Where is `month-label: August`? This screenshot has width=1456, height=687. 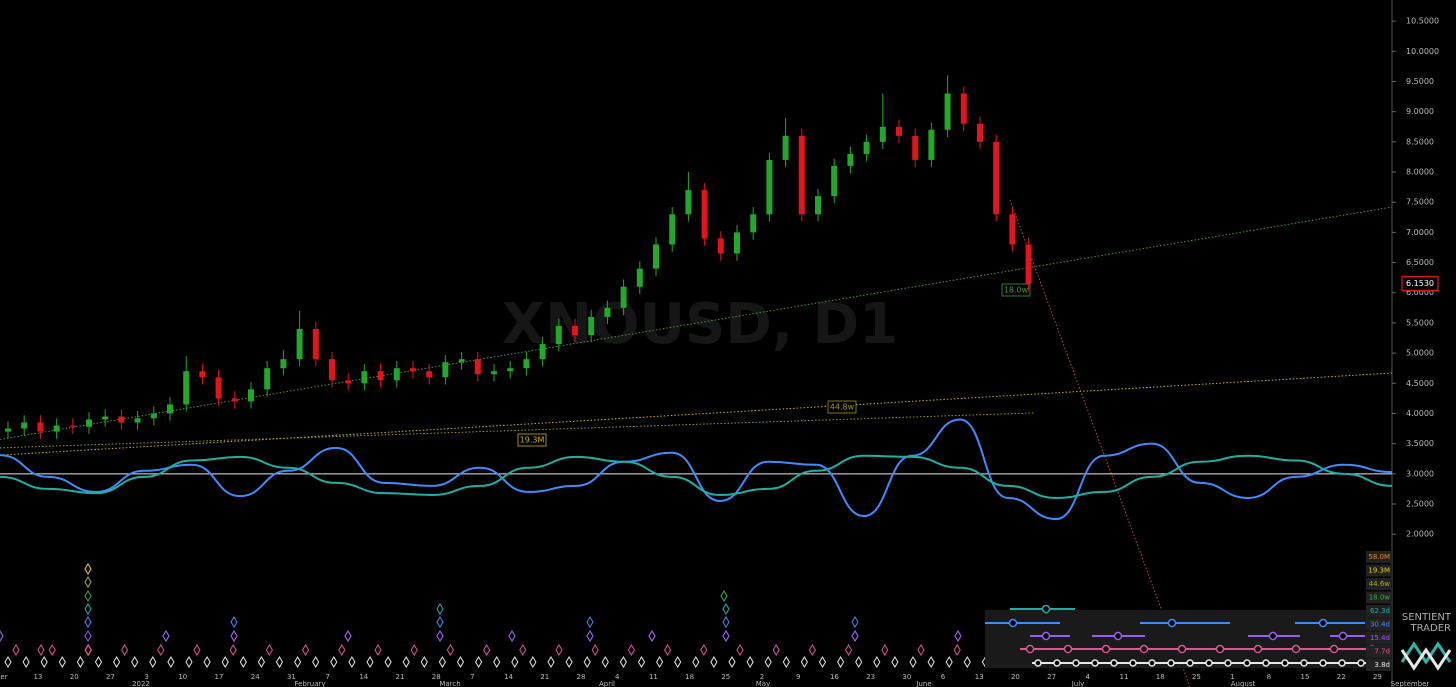
month-label: August is located at coordinates (1243, 683).